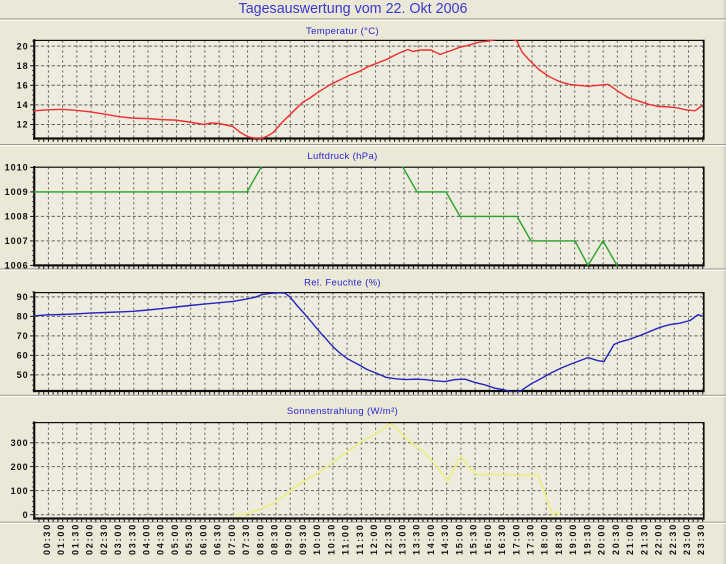 The height and width of the screenshot is (564, 726). I want to click on svg-text: 03:00, so click(118, 539).